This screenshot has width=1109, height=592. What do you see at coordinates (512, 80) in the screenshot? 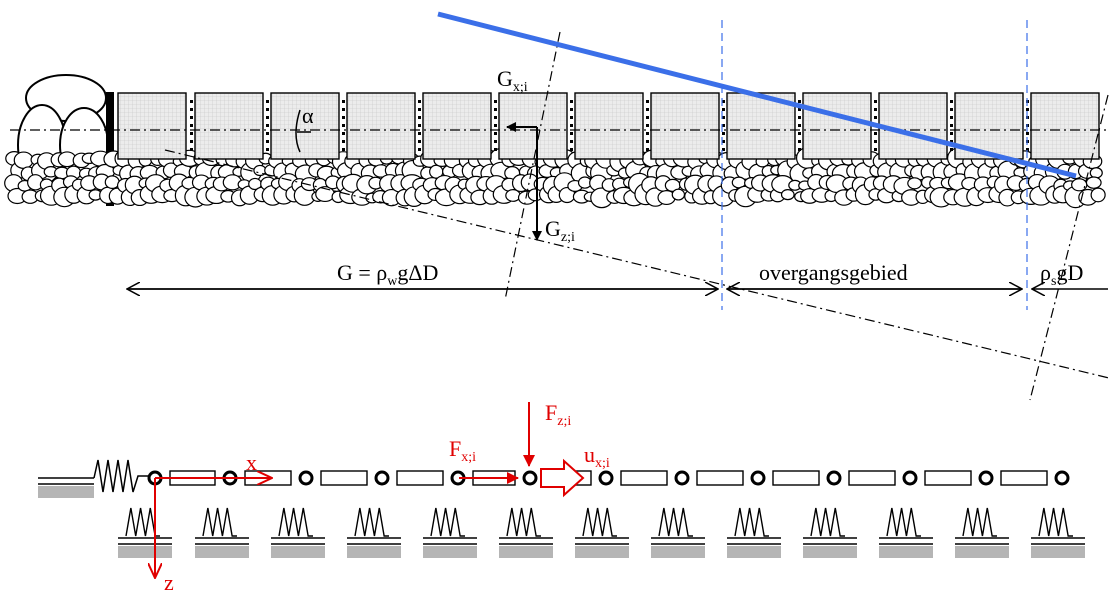
I see `gx-label: Gx;i` at bounding box center [512, 80].